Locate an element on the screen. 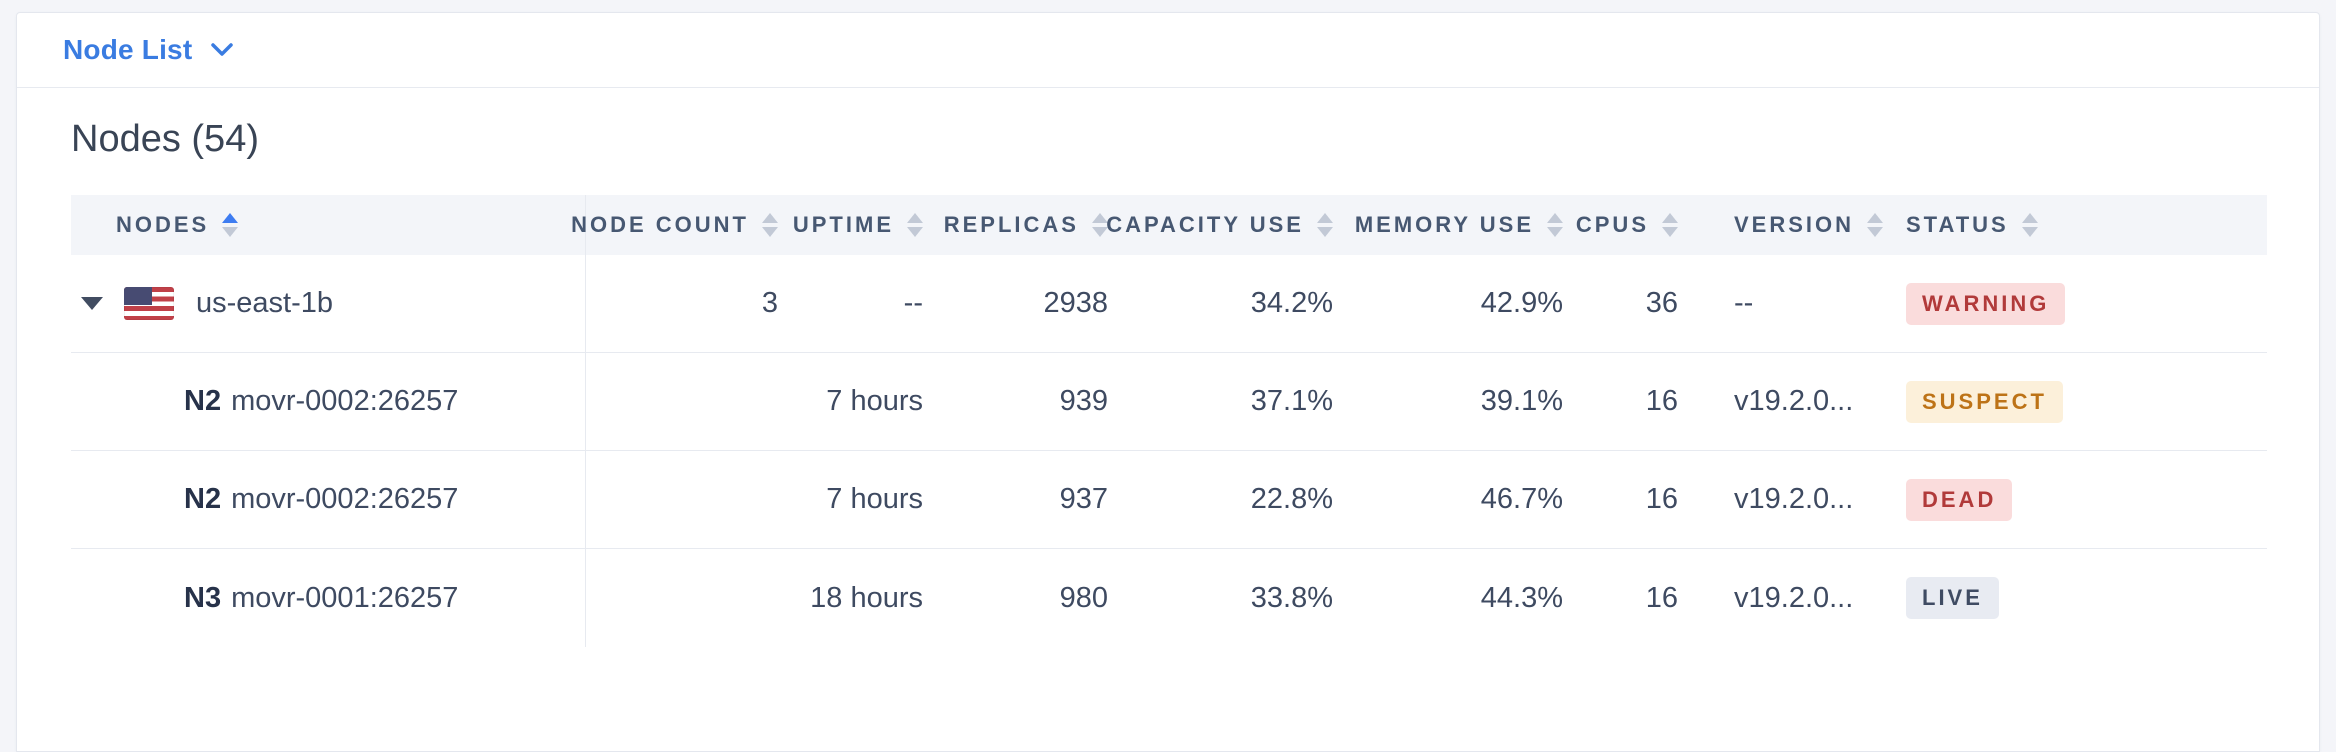  us-flag-icon is located at coordinates (149, 303).